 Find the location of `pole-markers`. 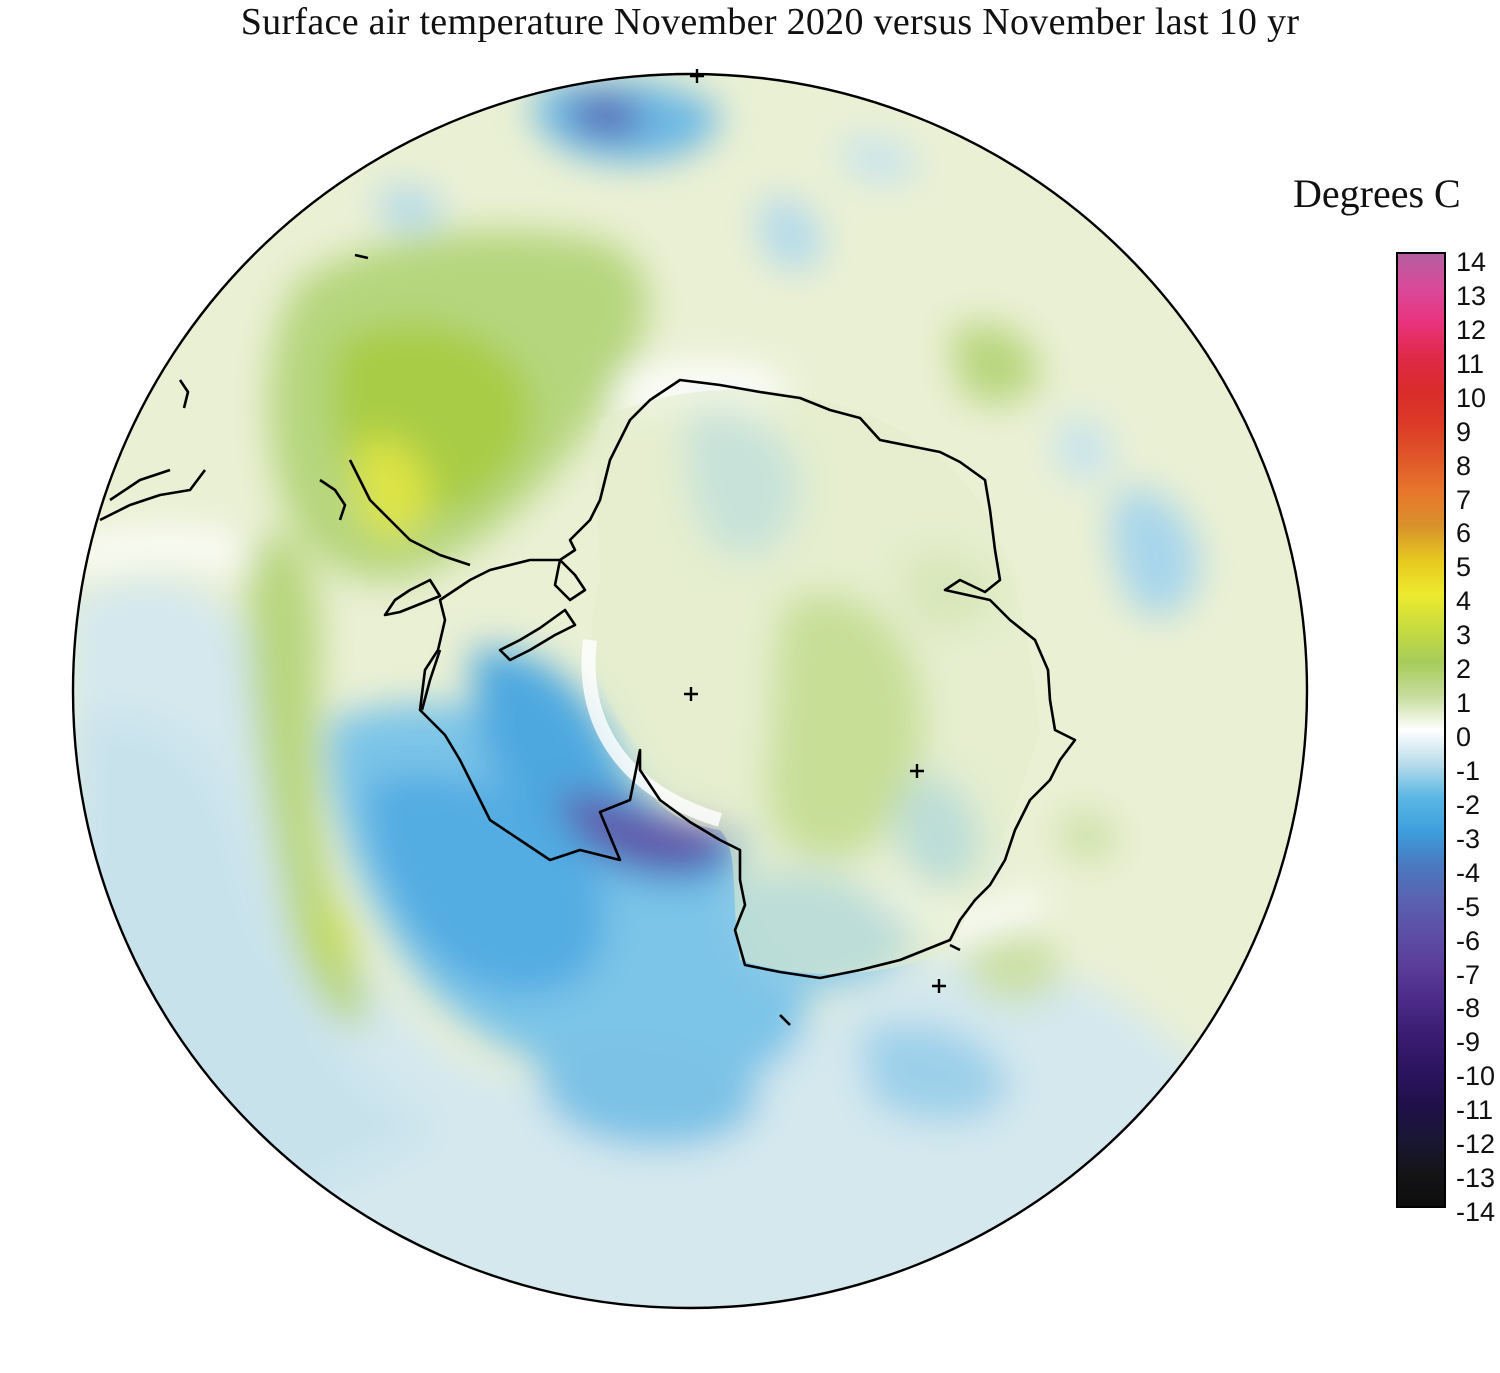

pole-markers is located at coordinates (815, 531).